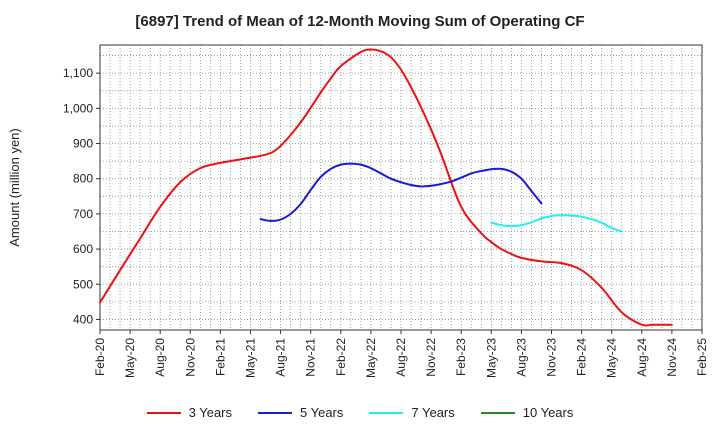 This screenshot has height=440, width=720. I want to click on x-tick-label: Nov-20, so click(190, 357).